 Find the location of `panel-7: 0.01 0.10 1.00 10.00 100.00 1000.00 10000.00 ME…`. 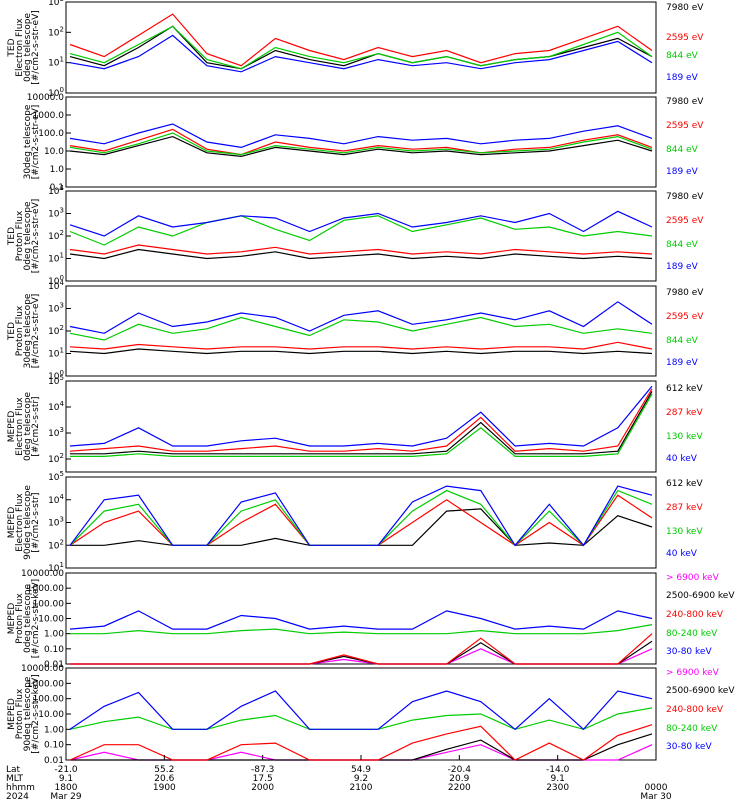

panel-7: 0.01 0.10 1.00 10.00 100.00 1000.00 10000.00 ME… is located at coordinates (371, 619).